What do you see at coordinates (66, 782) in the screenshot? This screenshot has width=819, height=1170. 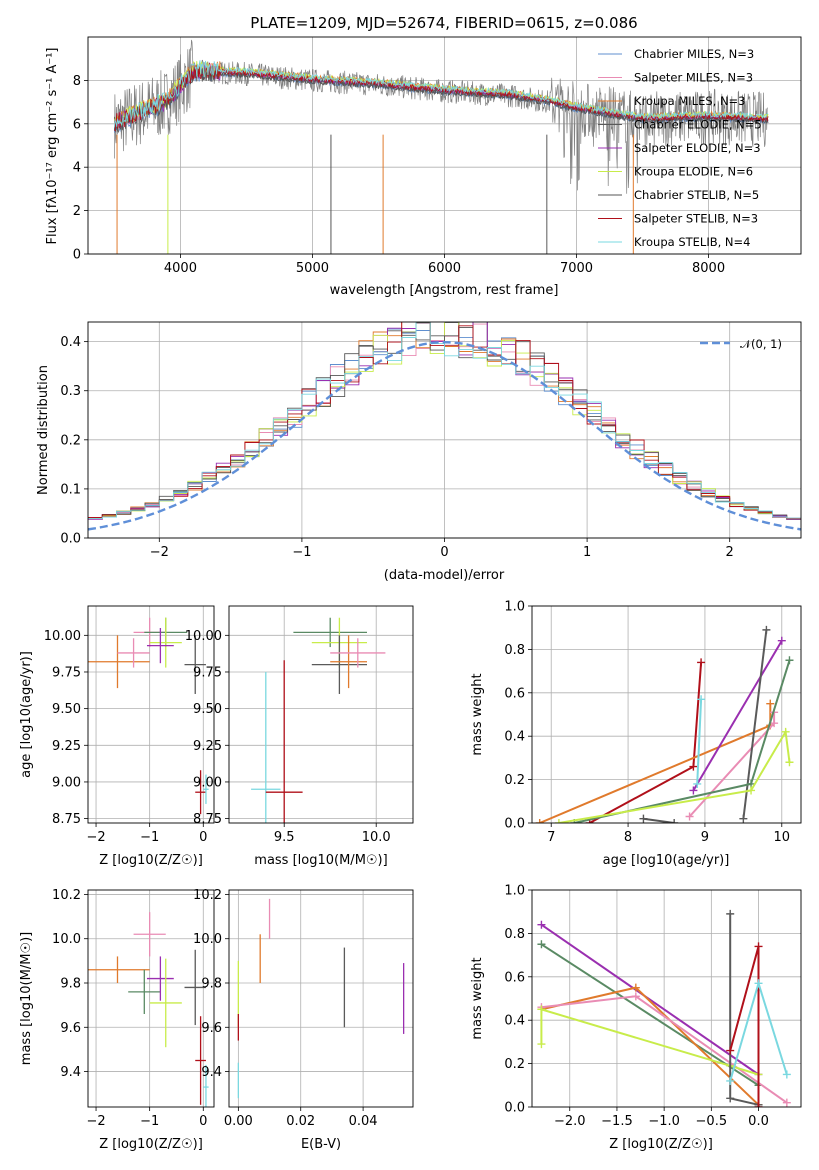 I see `y-tick-label: 9.00` at bounding box center [66, 782].